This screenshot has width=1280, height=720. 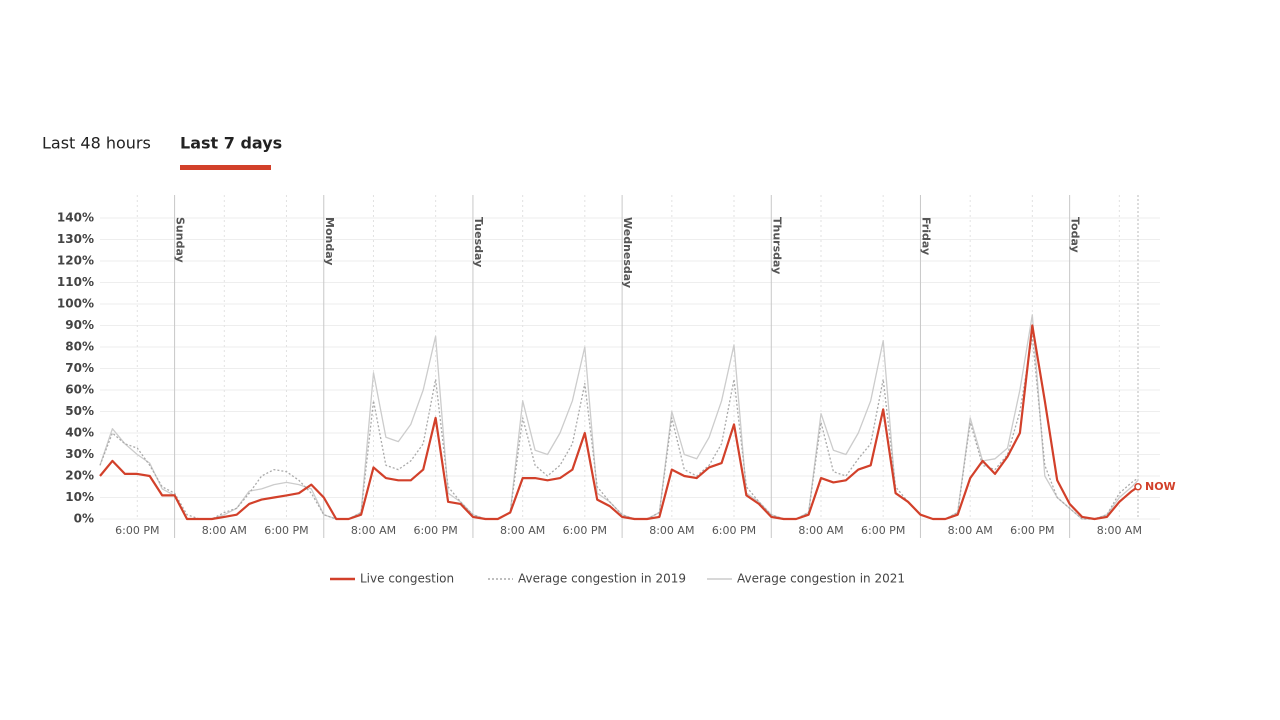 I want to click on day-label: Thursday, so click(x=776, y=245).